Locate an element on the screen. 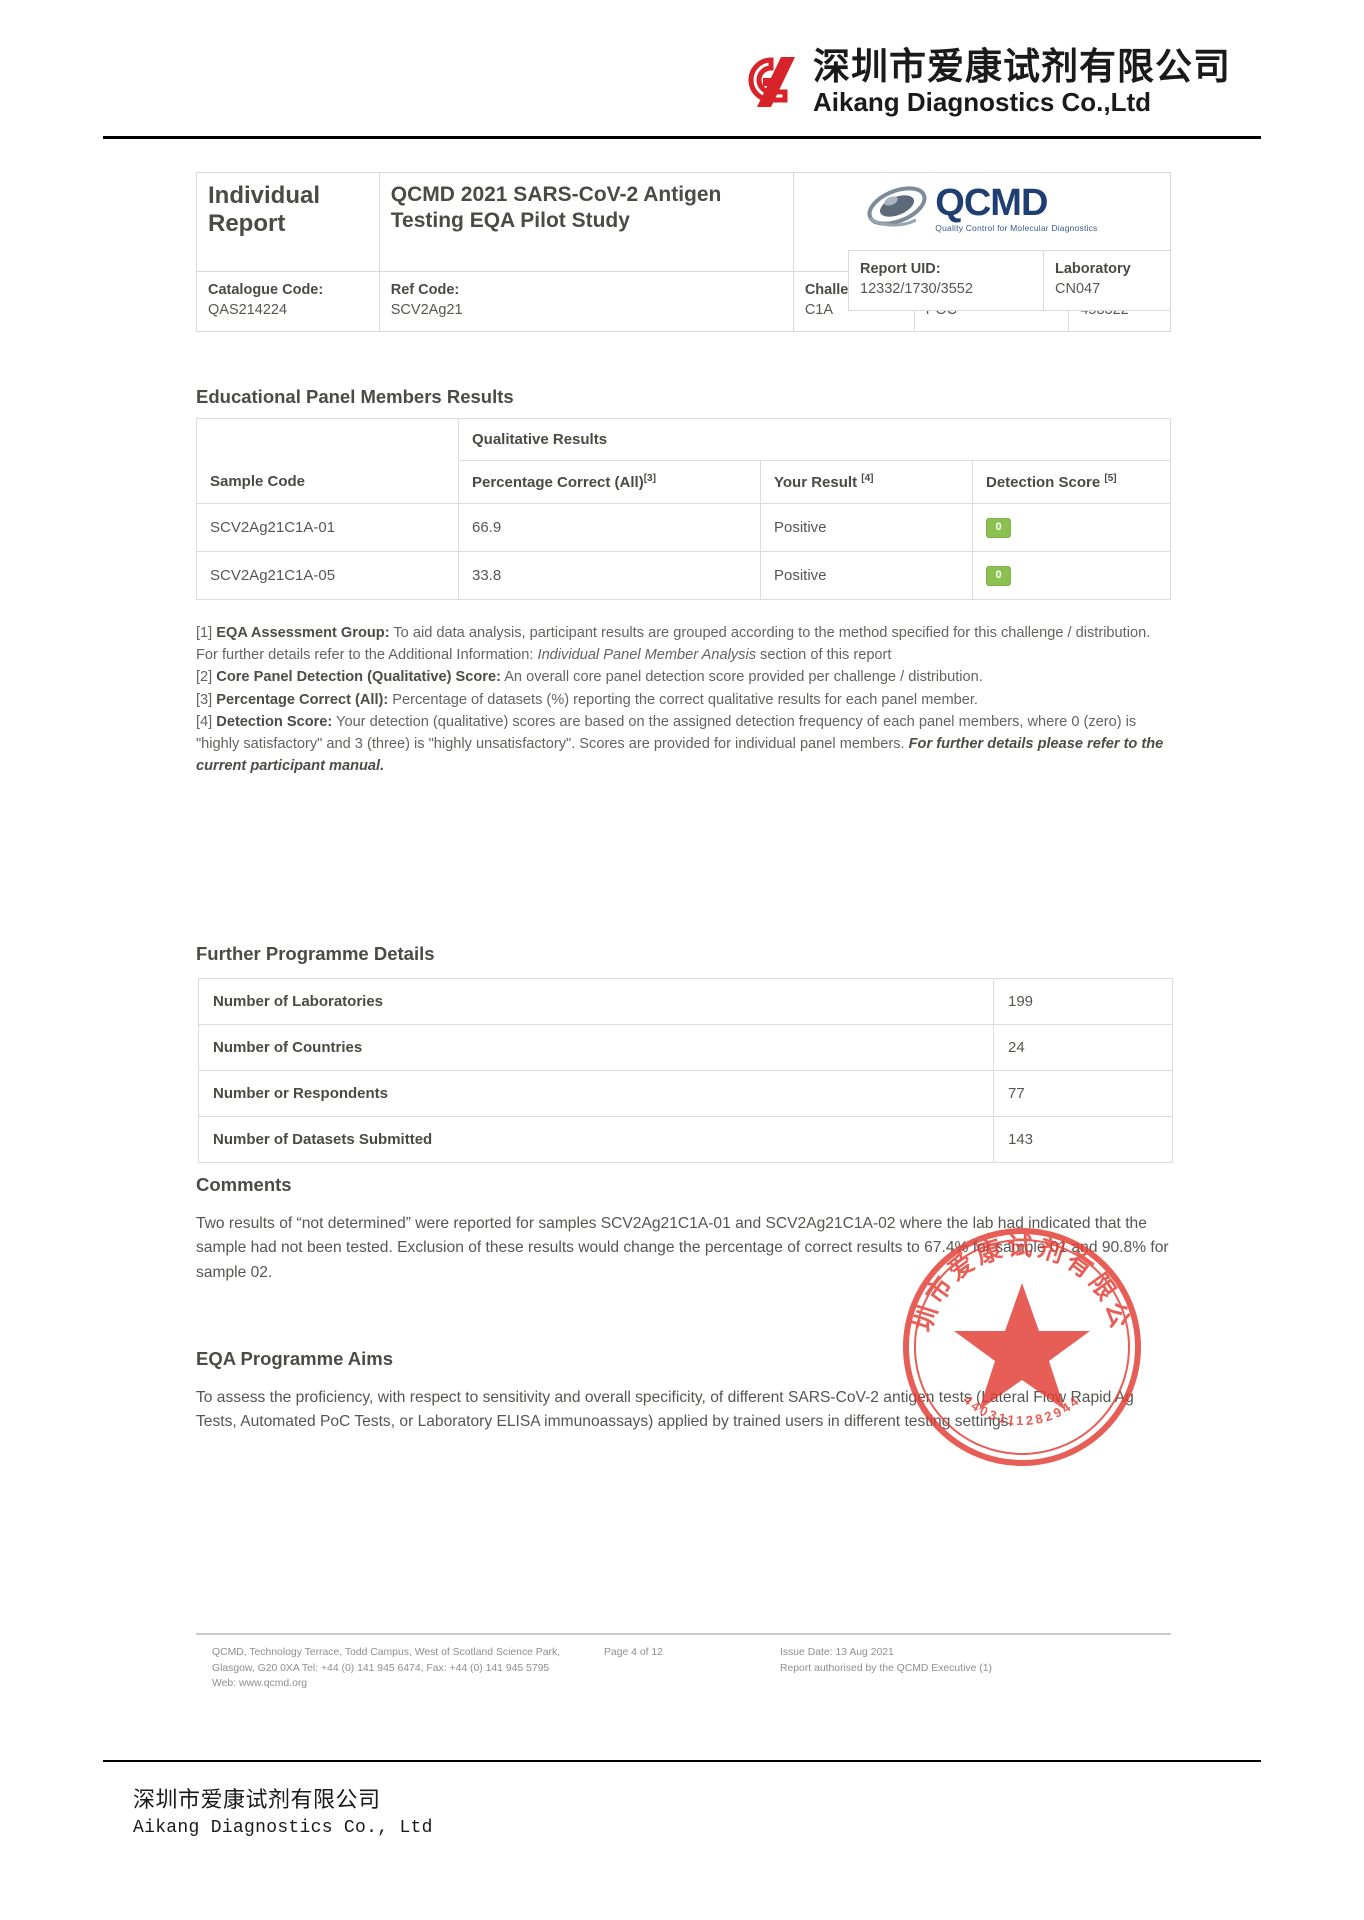  footnote-marker: [1] is located at coordinates (204, 633).